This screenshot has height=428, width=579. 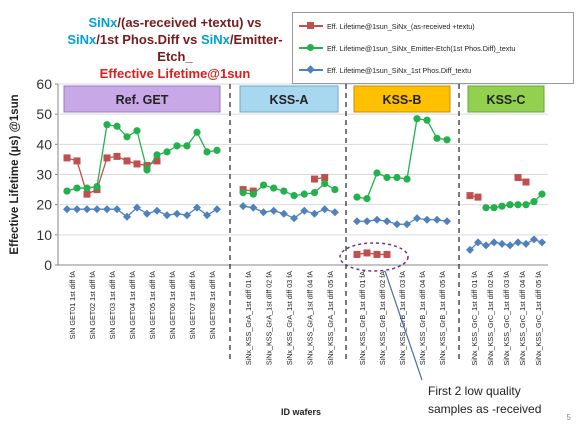 What do you see at coordinates (289, 189) in the screenshot?
I see `series-line-emitter-etch` at bounding box center [289, 189].